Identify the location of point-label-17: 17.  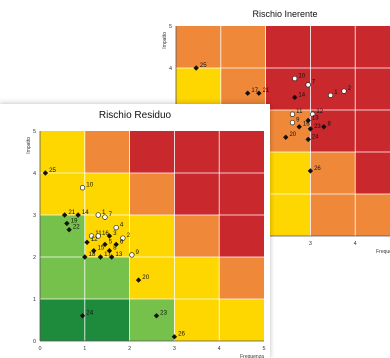
(254, 91).